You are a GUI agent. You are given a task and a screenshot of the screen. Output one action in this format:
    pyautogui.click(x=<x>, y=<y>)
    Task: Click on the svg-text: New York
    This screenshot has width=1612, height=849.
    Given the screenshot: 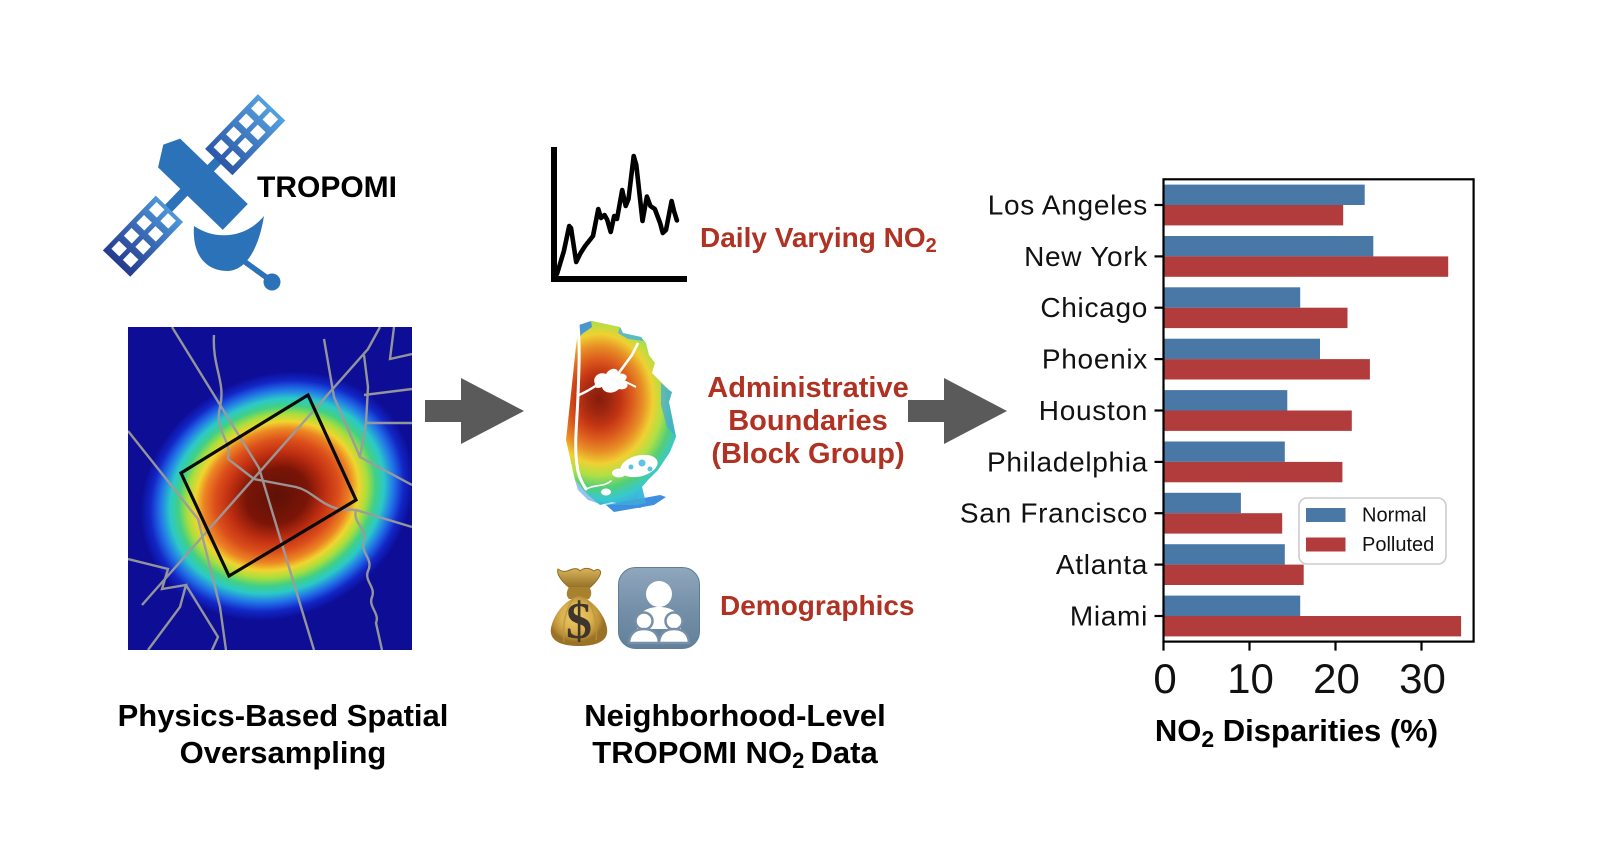 What is the action you would take?
    pyautogui.click(x=1086, y=256)
    